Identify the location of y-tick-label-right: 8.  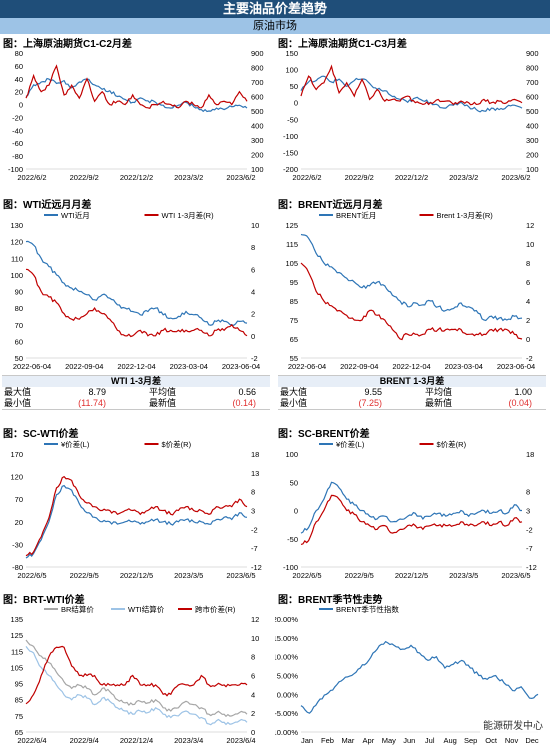
(253, 247).